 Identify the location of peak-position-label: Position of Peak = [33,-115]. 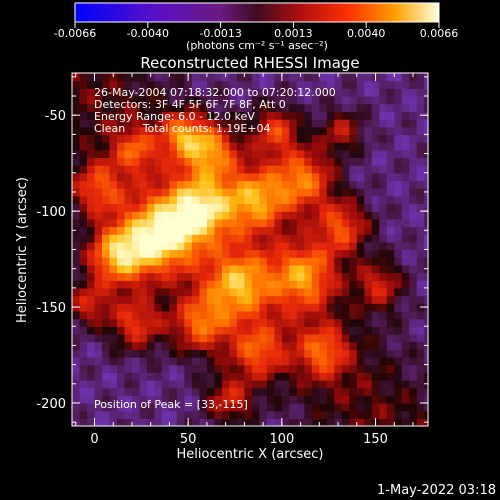
(171, 404).